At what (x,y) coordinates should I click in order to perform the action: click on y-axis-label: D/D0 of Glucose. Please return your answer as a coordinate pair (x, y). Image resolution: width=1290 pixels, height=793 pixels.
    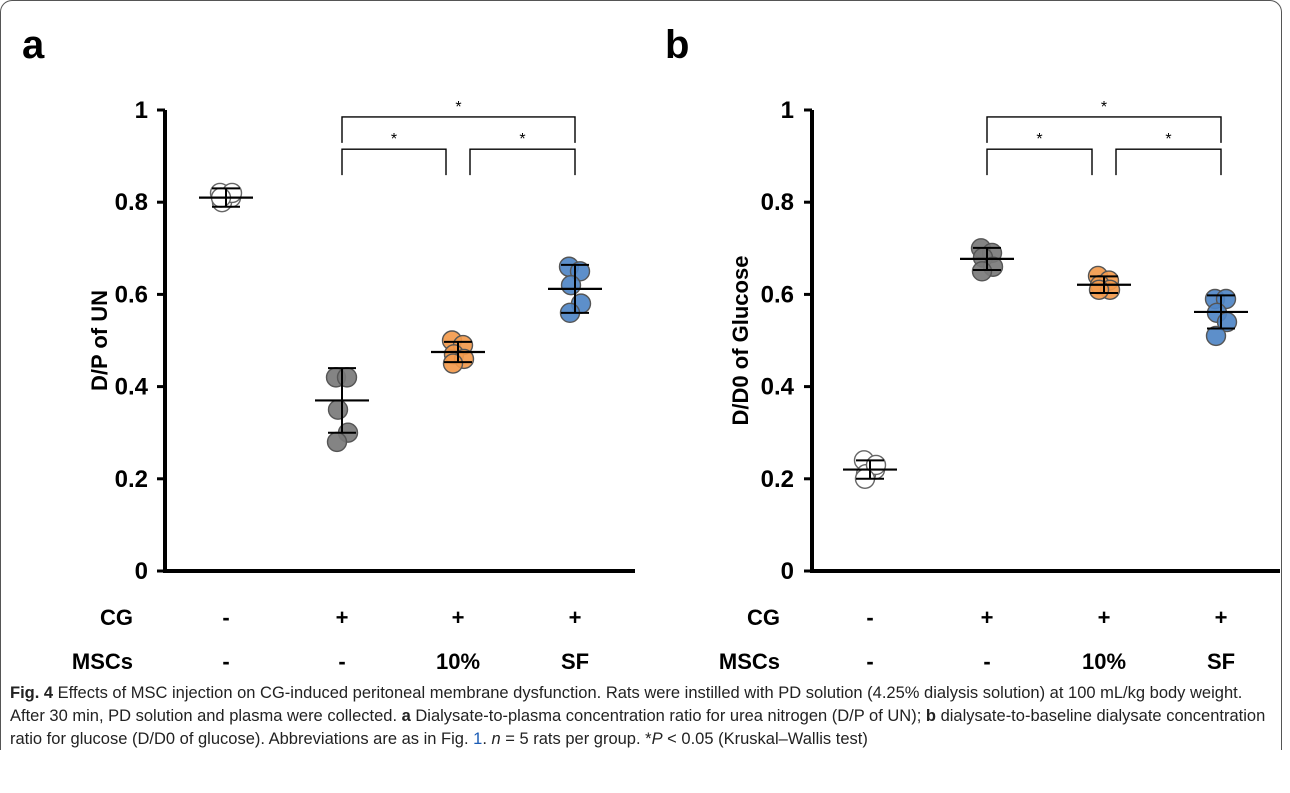
    Looking at the image, I should click on (740, 341).